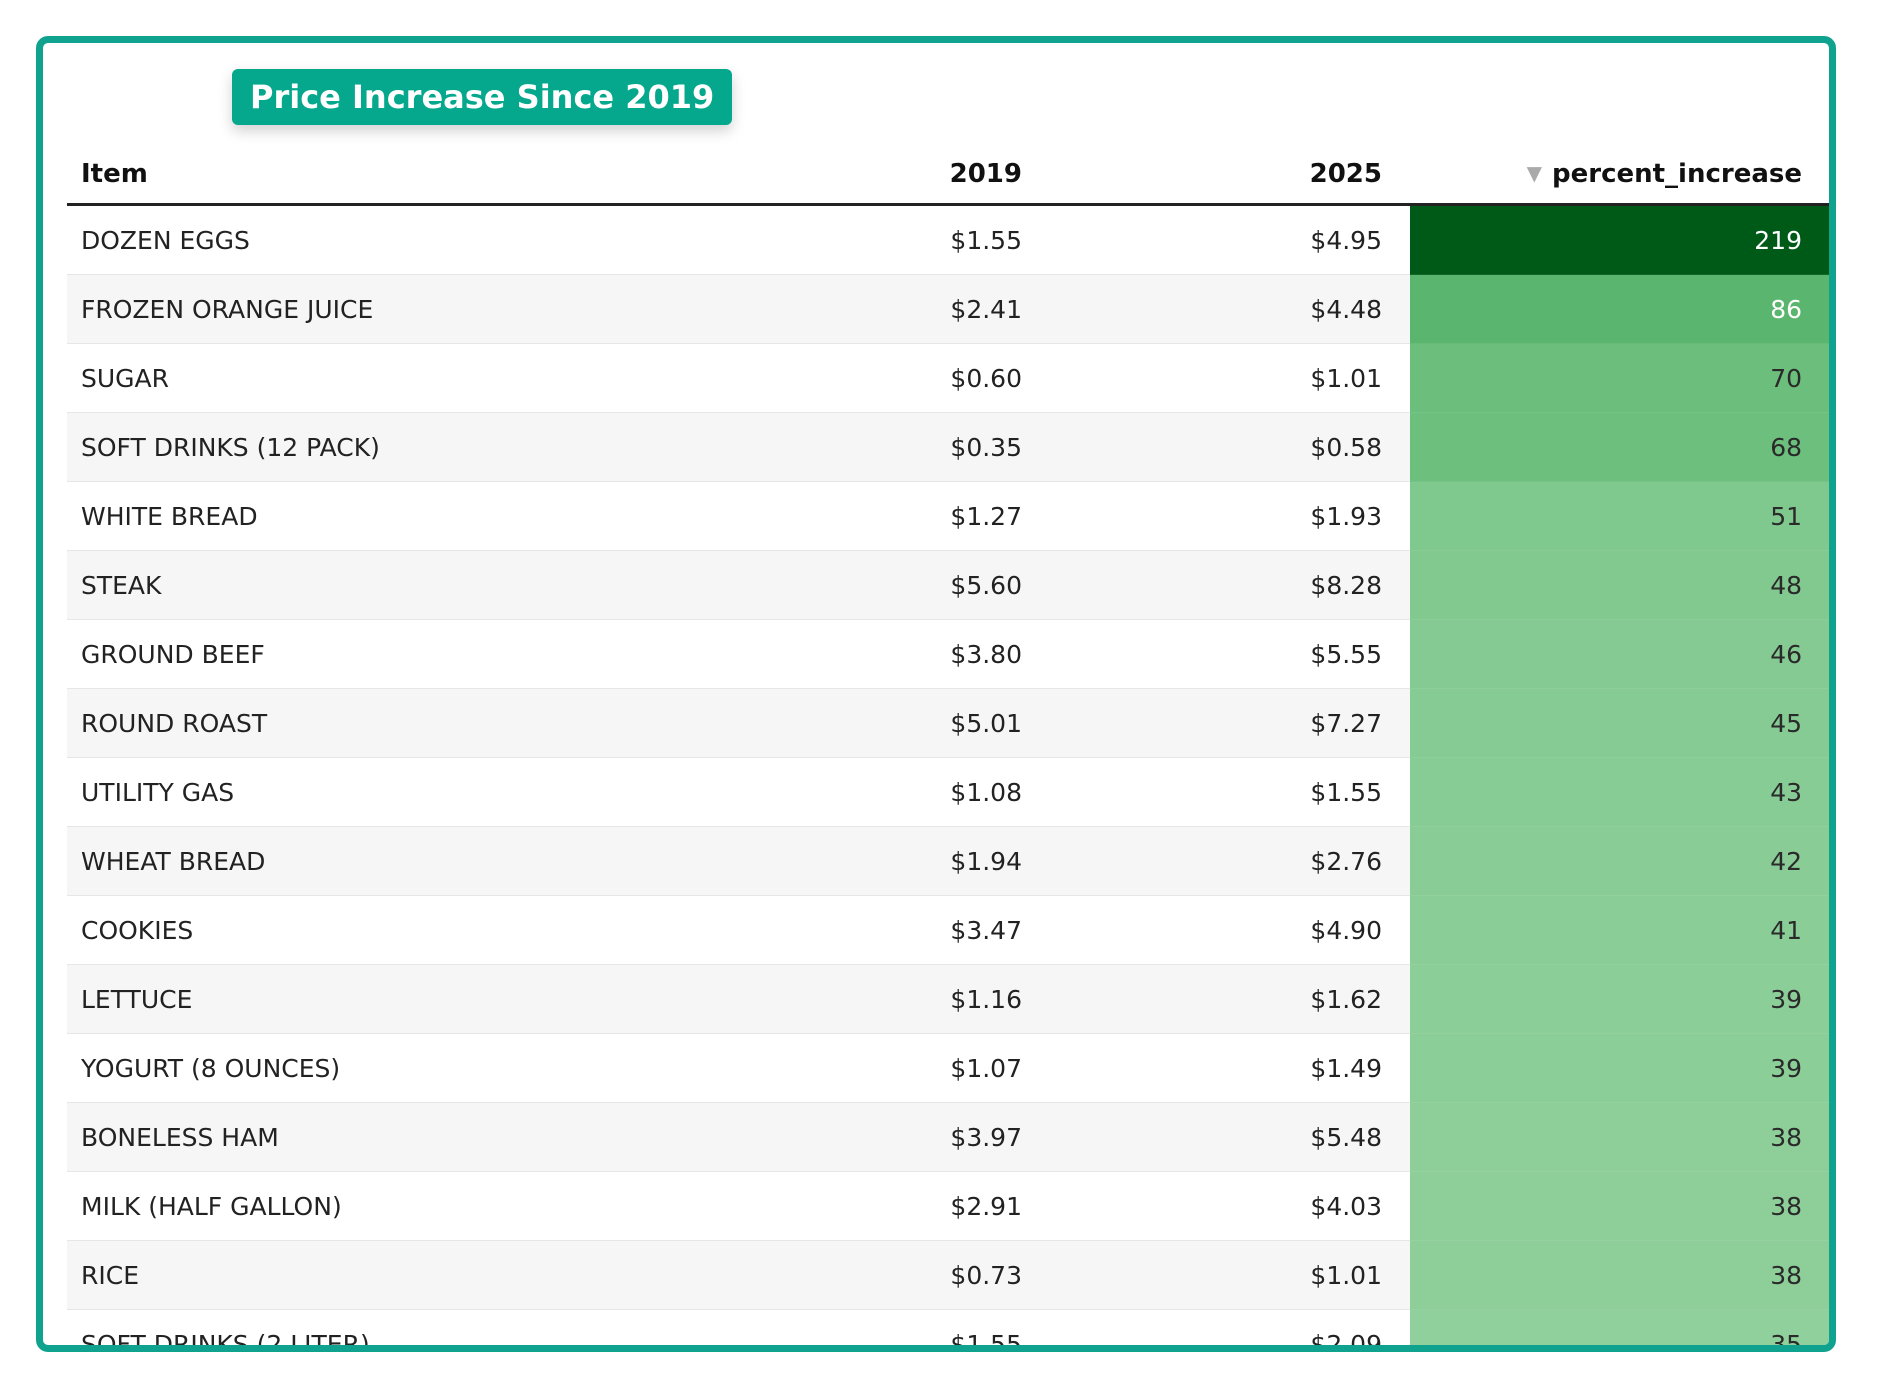  Describe the element at coordinates (1230, 447) in the screenshot. I see `cell-2025: $0.58` at that location.